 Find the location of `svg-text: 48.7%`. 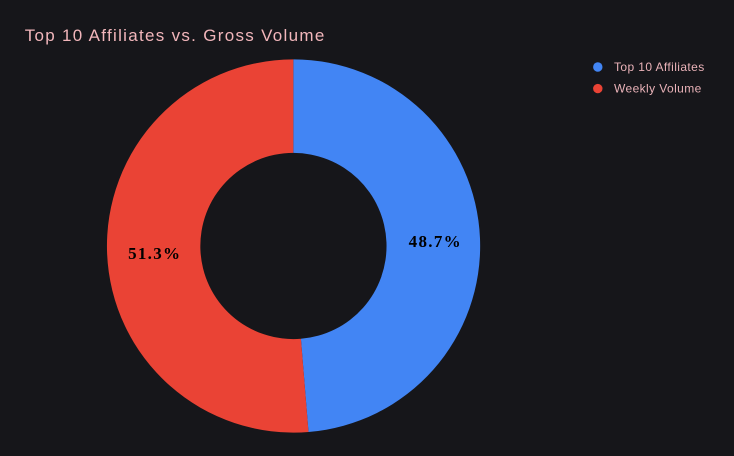

svg-text: 48.7% is located at coordinates (435, 241).